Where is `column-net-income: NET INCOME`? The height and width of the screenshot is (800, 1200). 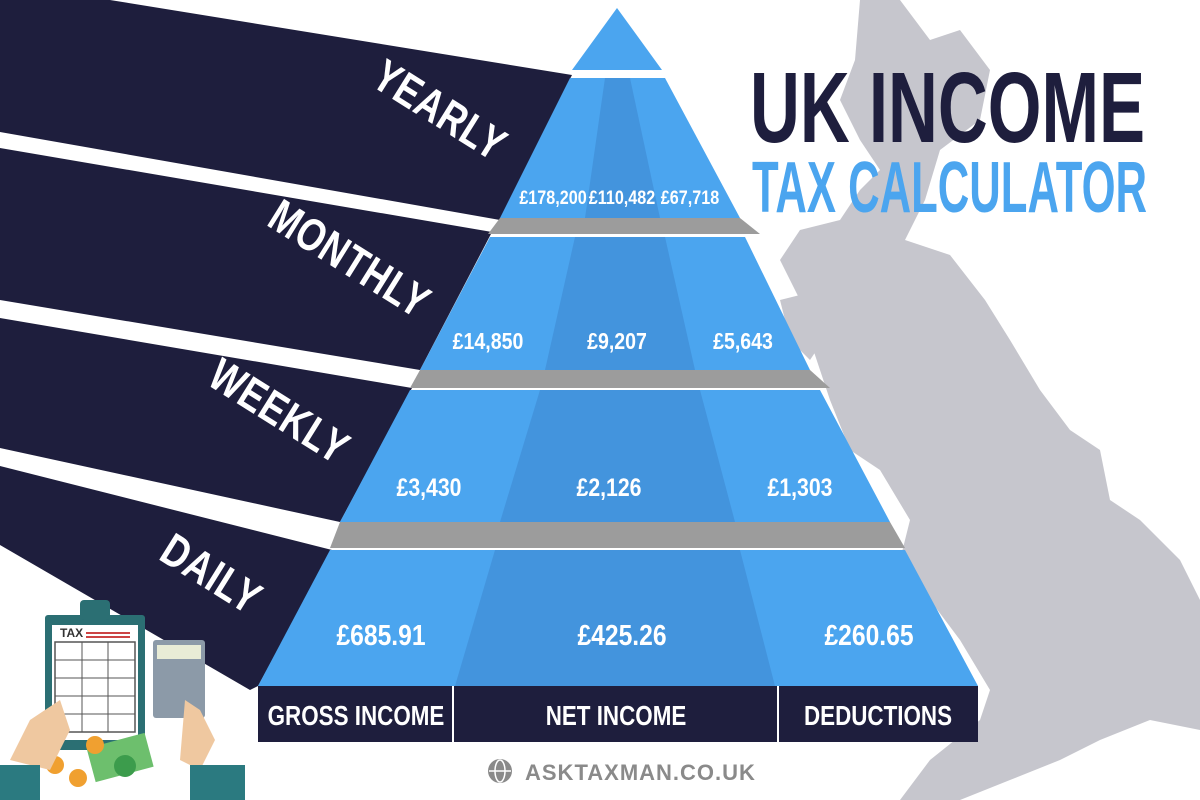
column-net-income: NET INCOME is located at coordinates (616, 715).